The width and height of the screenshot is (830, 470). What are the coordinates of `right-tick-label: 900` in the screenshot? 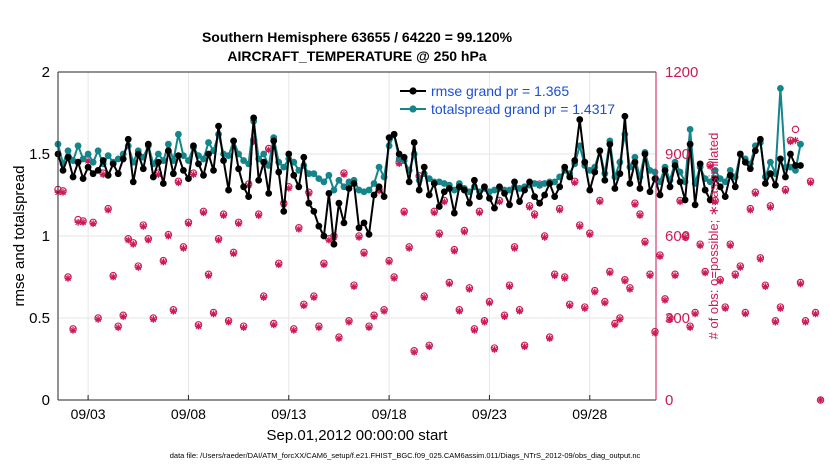 It's located at (677, 154).